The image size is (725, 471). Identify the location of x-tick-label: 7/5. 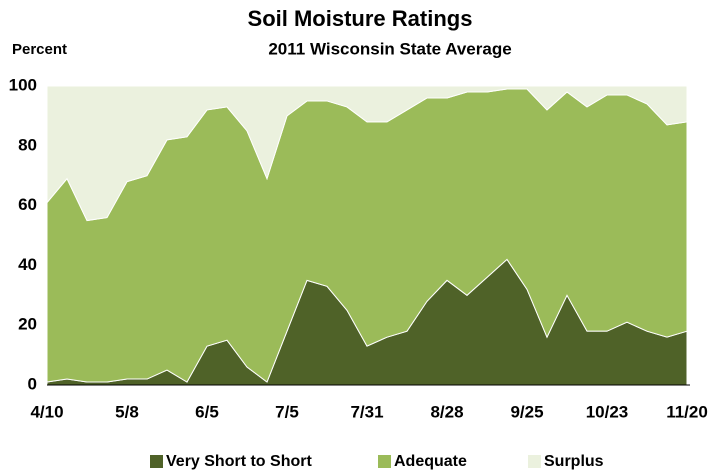
(287, 411).